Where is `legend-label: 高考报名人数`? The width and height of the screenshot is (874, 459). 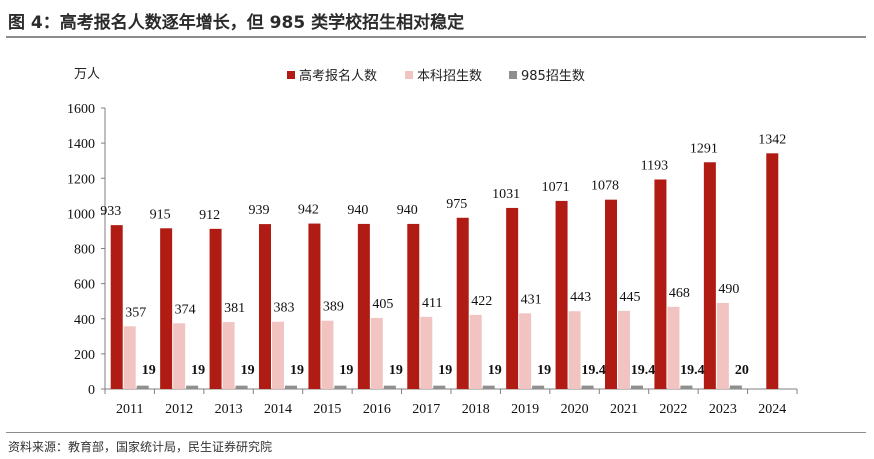
legend-label: 高考报名人数 is located at coordinates (338, 76).